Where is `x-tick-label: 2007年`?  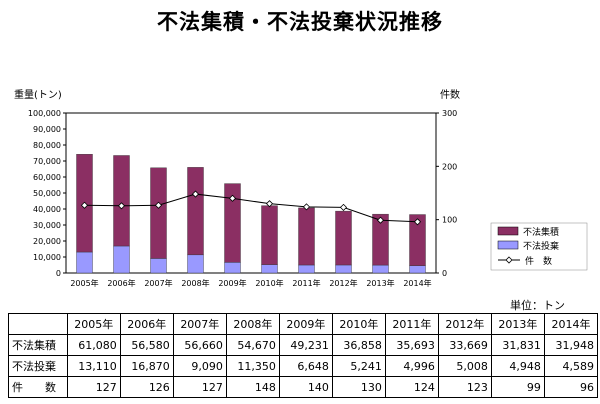
x-tick-label: 2007年 is located at coordinates (158, 283).